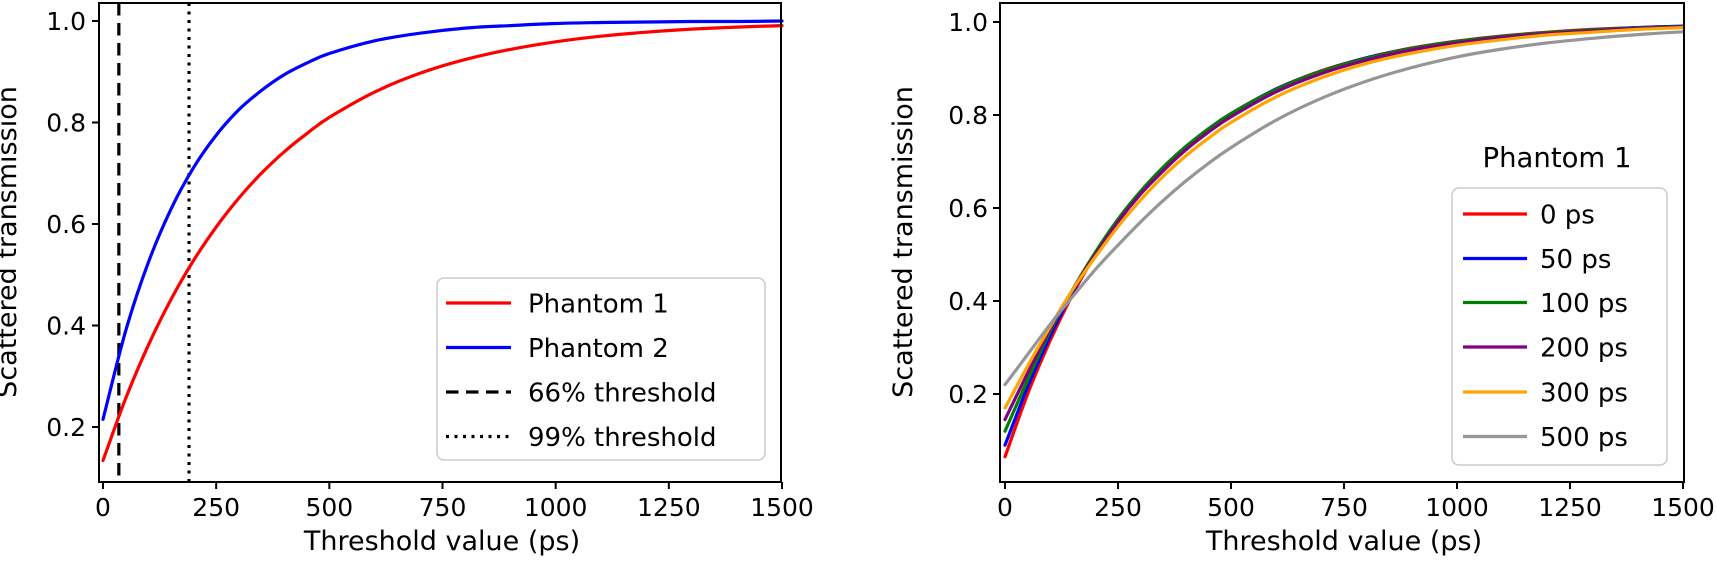  Describe the element at coordinates (598, 349) in the screenshot. I see `legend-label: Phantom 2` at that location.